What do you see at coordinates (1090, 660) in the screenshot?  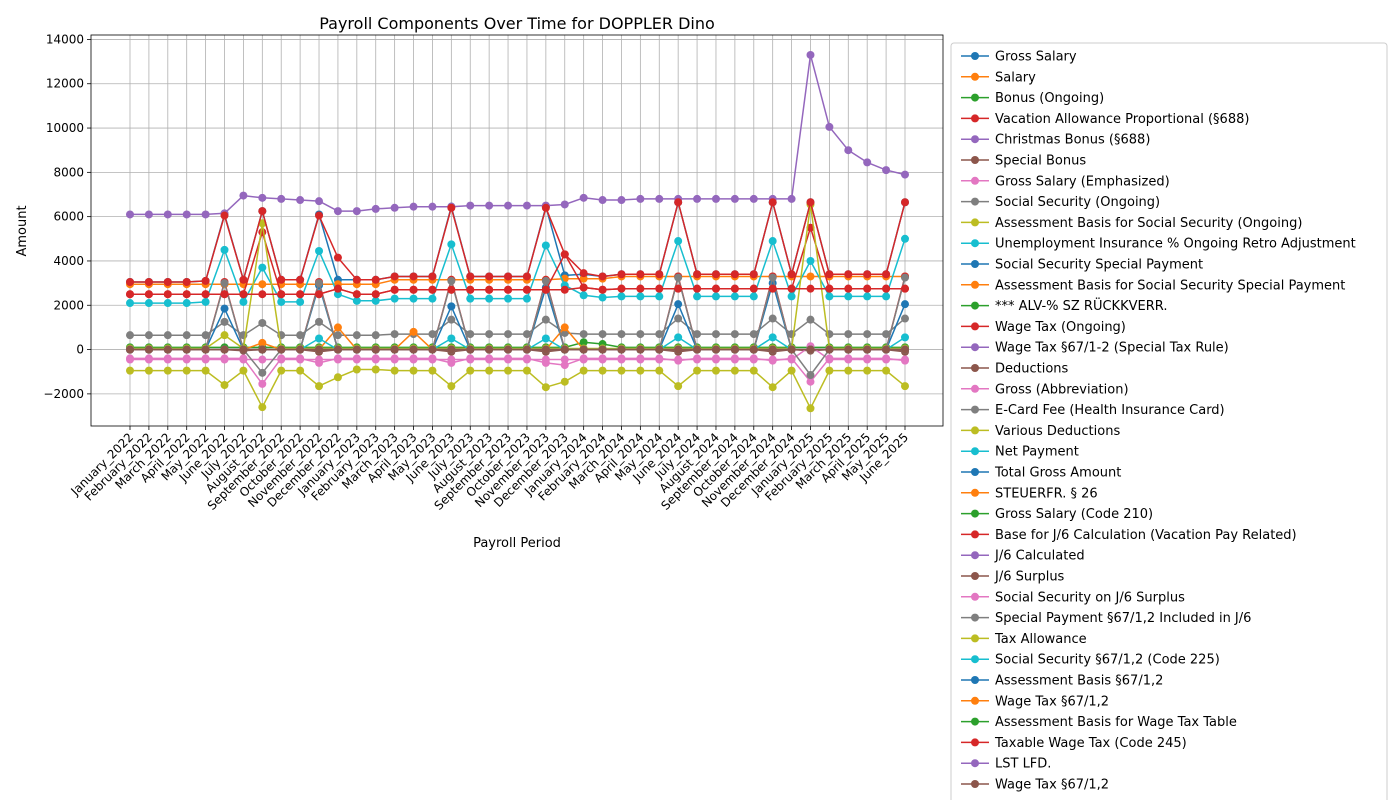 I see `legend-item: Social Security §67/1,2 (Code 225)` at bounding box center [1090, 660].